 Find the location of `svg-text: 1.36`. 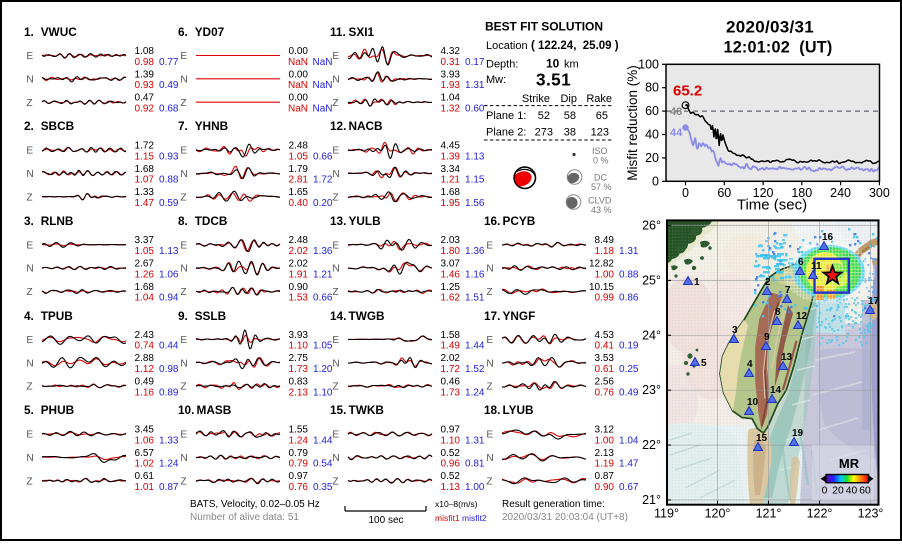

svg-text: 1.36 is located at coordinates (475, 251).